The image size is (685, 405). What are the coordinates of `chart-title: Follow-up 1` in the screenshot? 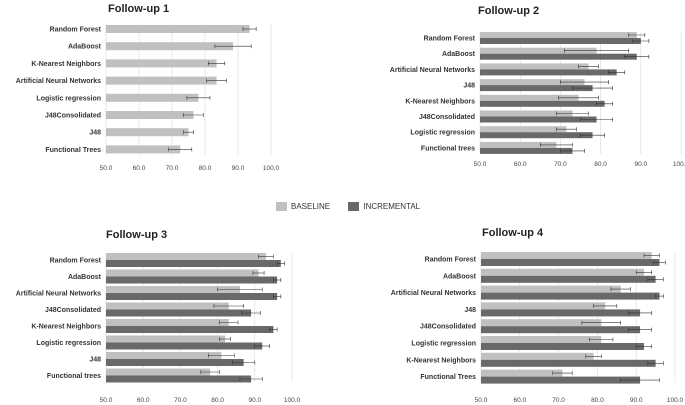 It's located at (139, 9).